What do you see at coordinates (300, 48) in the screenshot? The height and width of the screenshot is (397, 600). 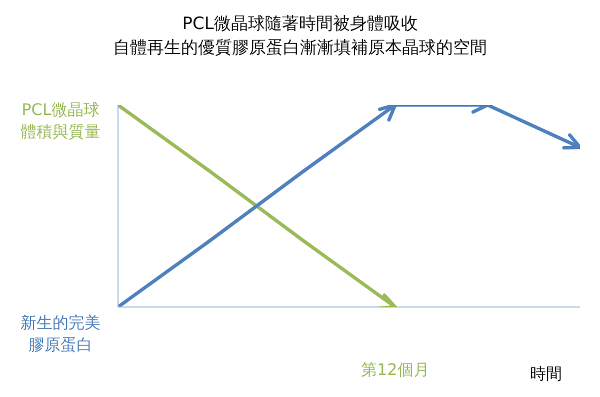 I see `chart-subtitle: 自體再生的優質膠原蛋白漸漸填補原本晶球的空間` at bounding box center [300, 48].